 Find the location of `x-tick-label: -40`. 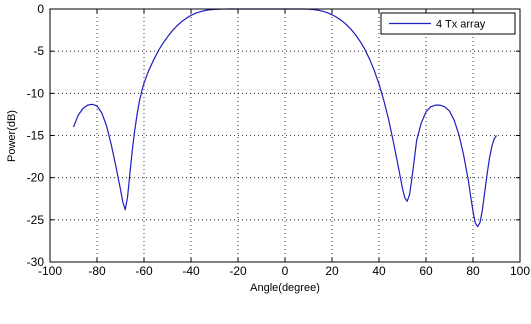

x-tick-label: -40 is located at coordinates (191, 271).